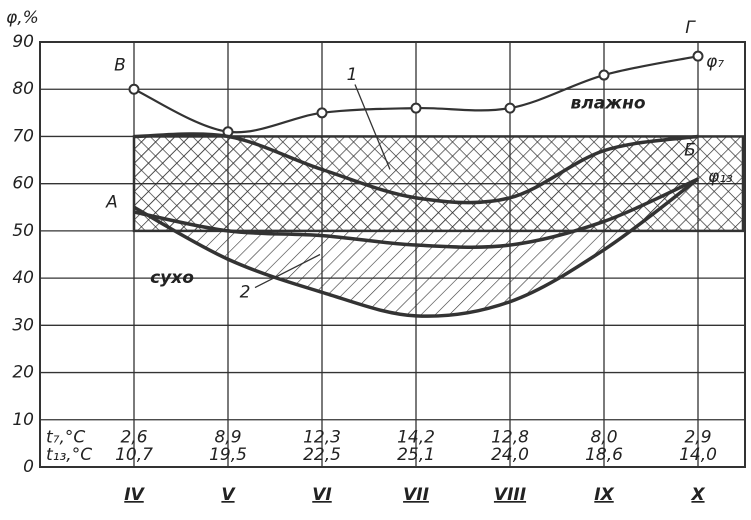 This screenshot has width=751, height=520. What do you see at coordinates (134, 455) in the screenshot?
I see `table-cell: 10,7` at bounding box center [134, 455].